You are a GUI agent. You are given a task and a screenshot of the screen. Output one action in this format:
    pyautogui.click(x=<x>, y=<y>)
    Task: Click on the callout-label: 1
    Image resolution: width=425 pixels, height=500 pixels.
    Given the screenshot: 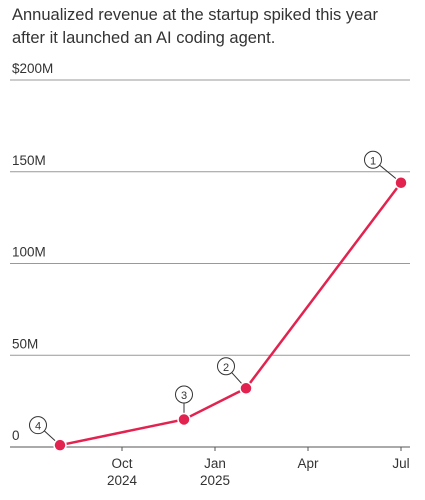 What is the action you would take?
    pyautogui.click(x=373, y=161)
    